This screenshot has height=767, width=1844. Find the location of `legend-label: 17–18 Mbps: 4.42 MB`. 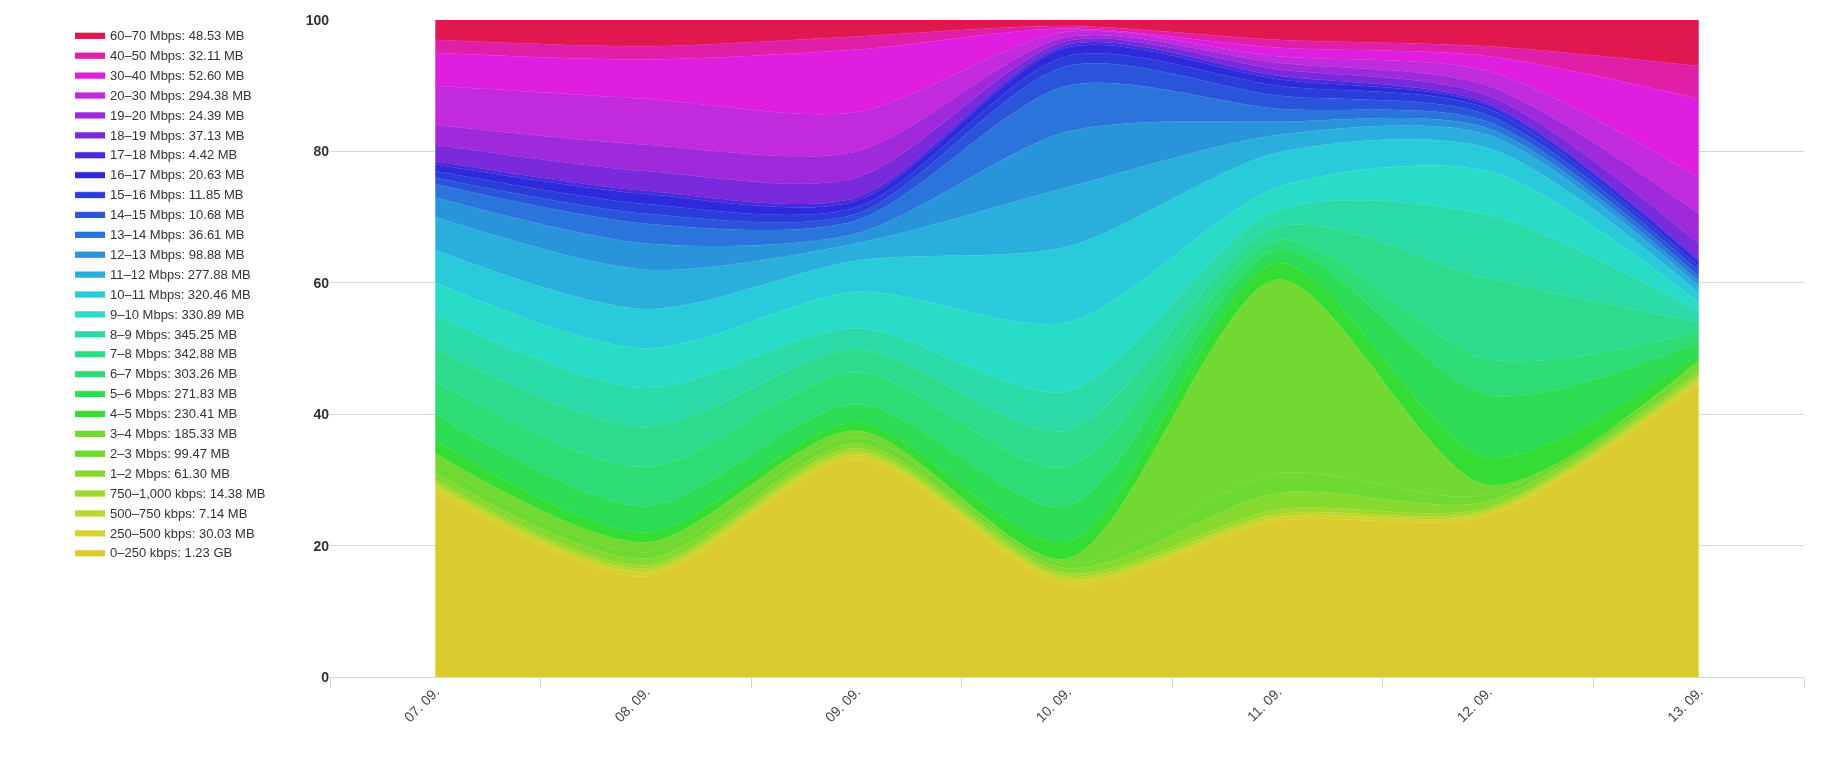

legend-label: 17–18 Mbps: 4.42 MB is located at coordinates (174, 155).